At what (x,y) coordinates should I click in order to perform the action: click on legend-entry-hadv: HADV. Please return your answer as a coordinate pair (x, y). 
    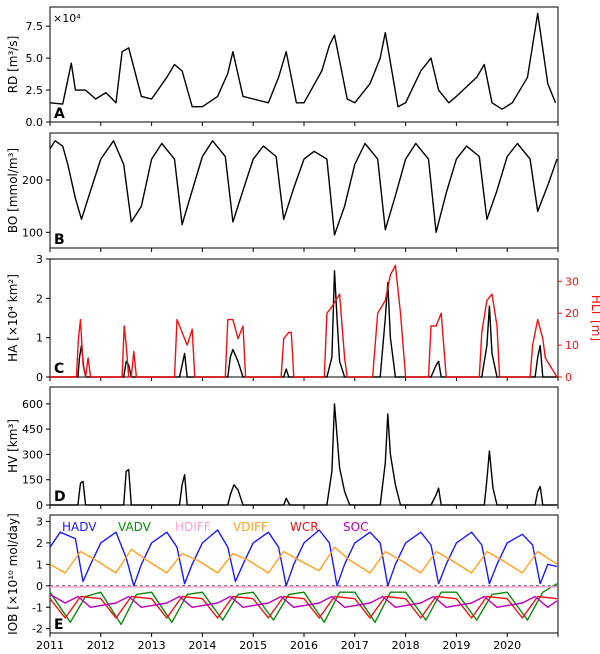
    Looking at the image, I should click on (79, 527).